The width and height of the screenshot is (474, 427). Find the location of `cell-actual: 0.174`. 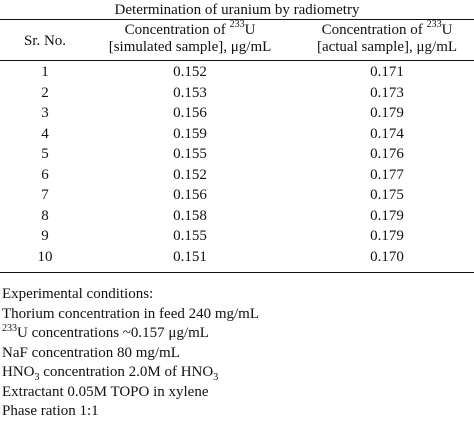

cell-actual: 0.174 is located at coordinates (387, 133).